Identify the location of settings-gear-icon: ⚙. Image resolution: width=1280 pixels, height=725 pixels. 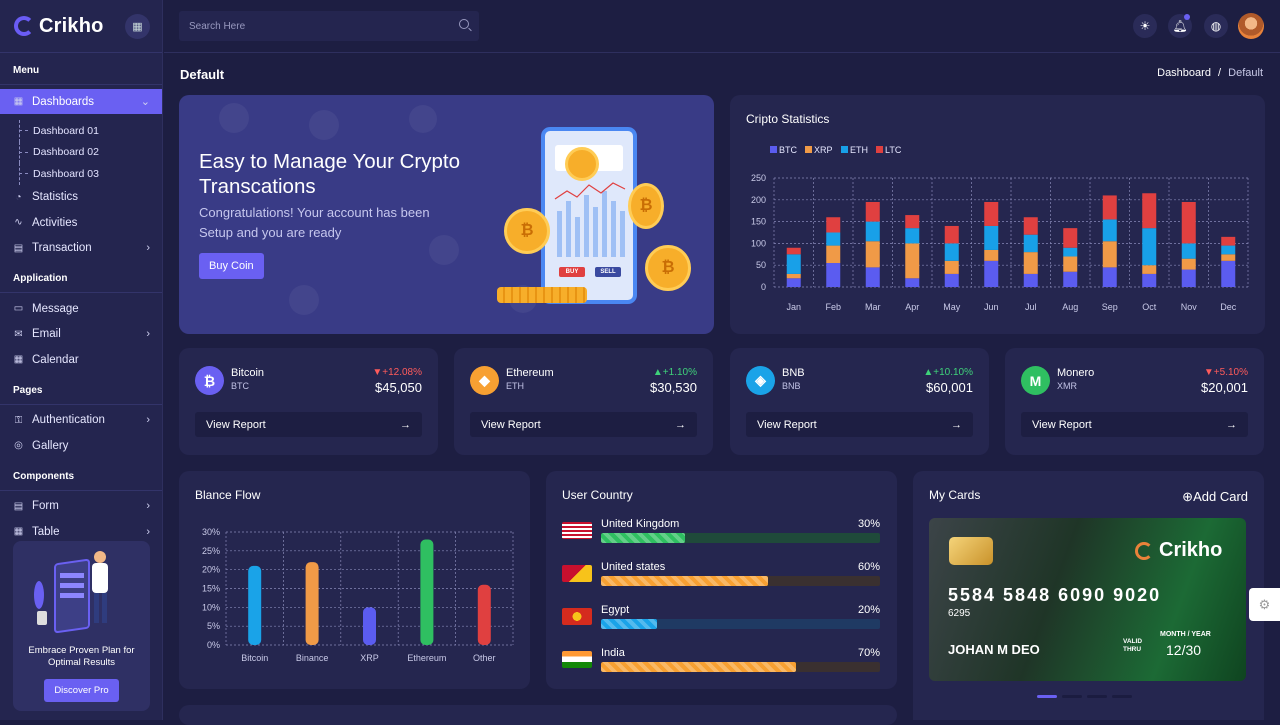
(1264, 604).